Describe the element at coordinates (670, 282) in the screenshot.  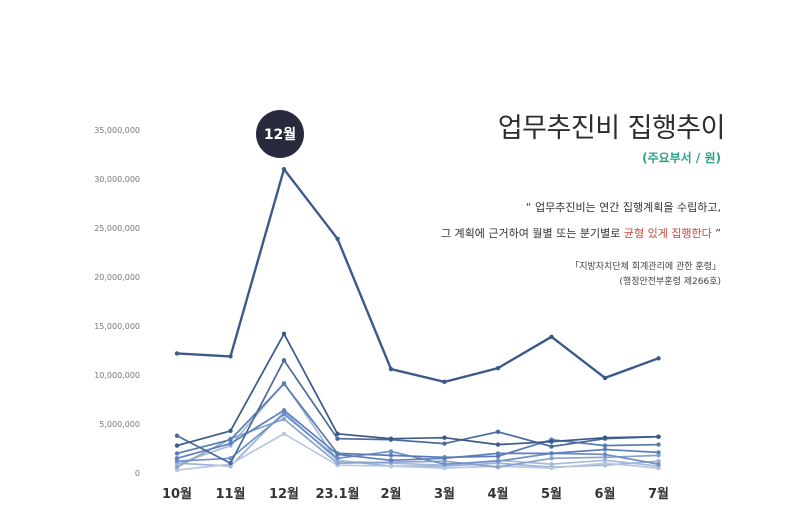
I see `source-line-2: (행정안전부훈령 제266호)` at that location.